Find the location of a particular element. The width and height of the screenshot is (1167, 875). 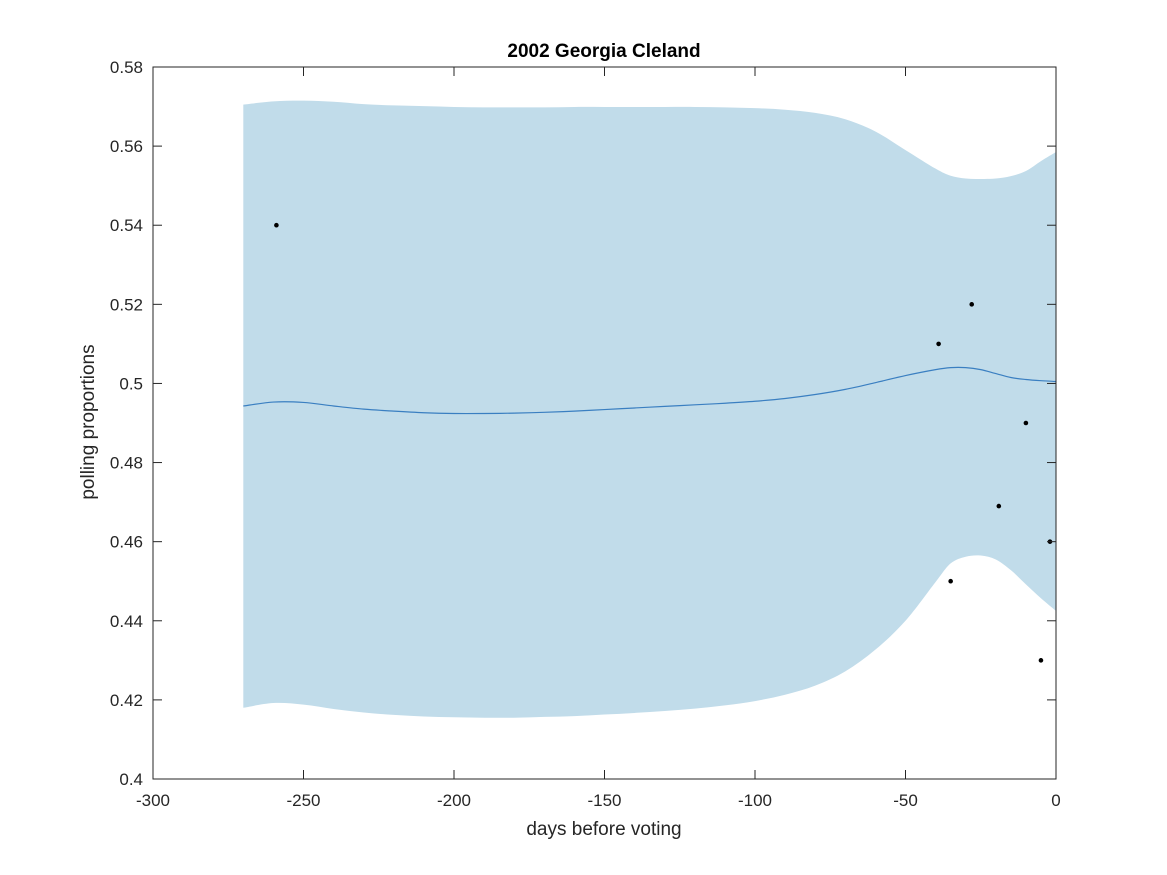

x-tick-label: -200 is located at coordinates (454, 800).